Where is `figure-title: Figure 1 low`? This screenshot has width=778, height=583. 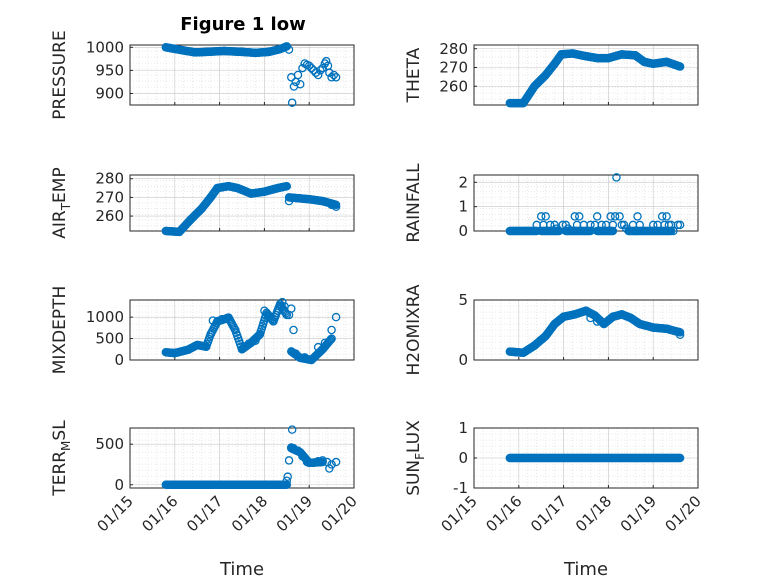
figure-title: Figure 1 low is located at coordinates (242, 24).